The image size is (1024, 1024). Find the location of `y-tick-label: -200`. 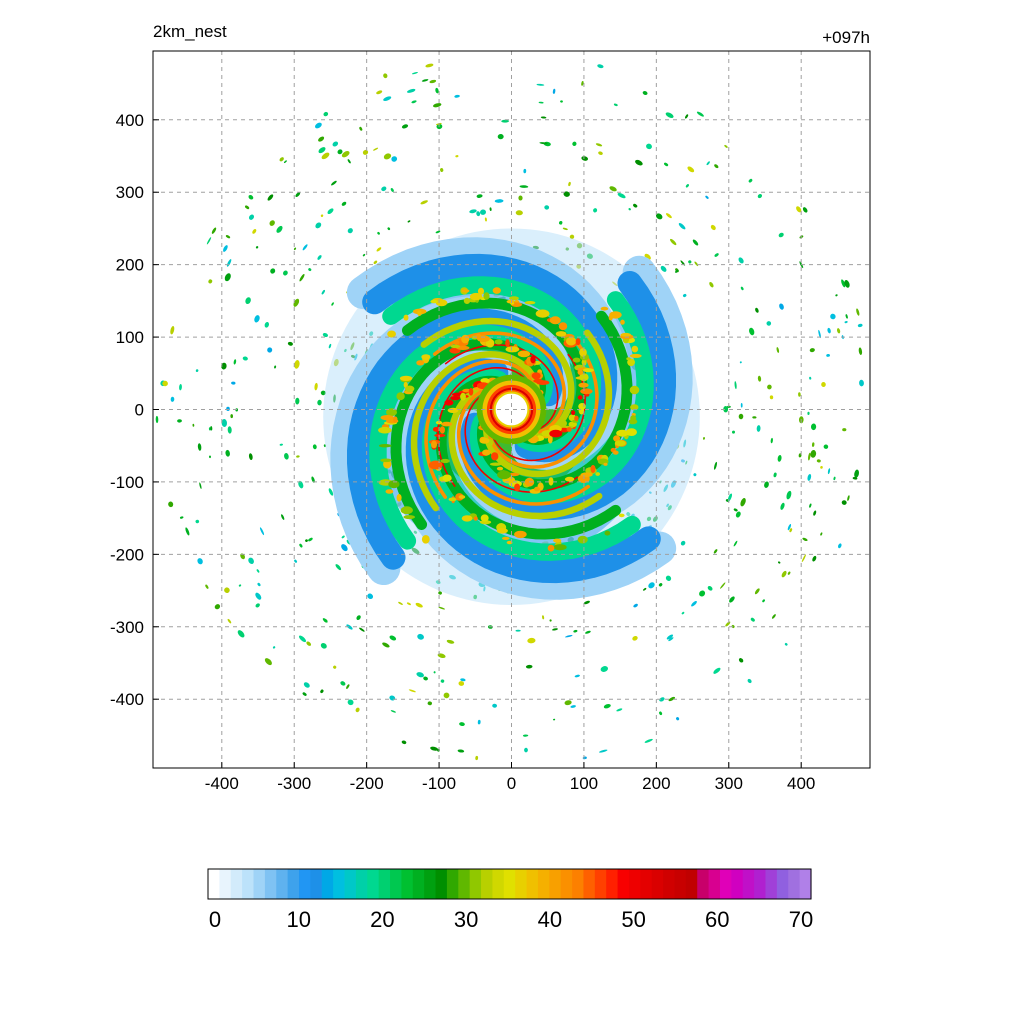

y-tick-label: -200 is located at coordinates (127, 554).